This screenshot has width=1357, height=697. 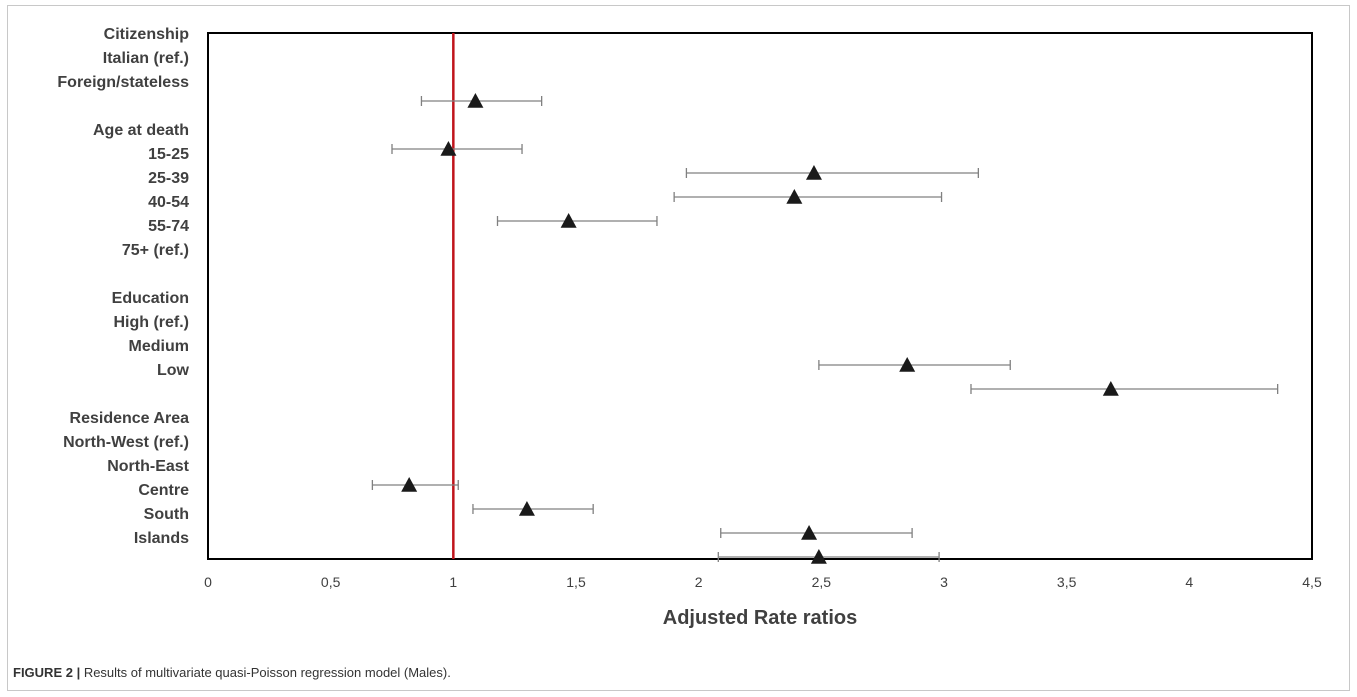 I want to click on x-tick-label: 0, so click(x=208, y=582).